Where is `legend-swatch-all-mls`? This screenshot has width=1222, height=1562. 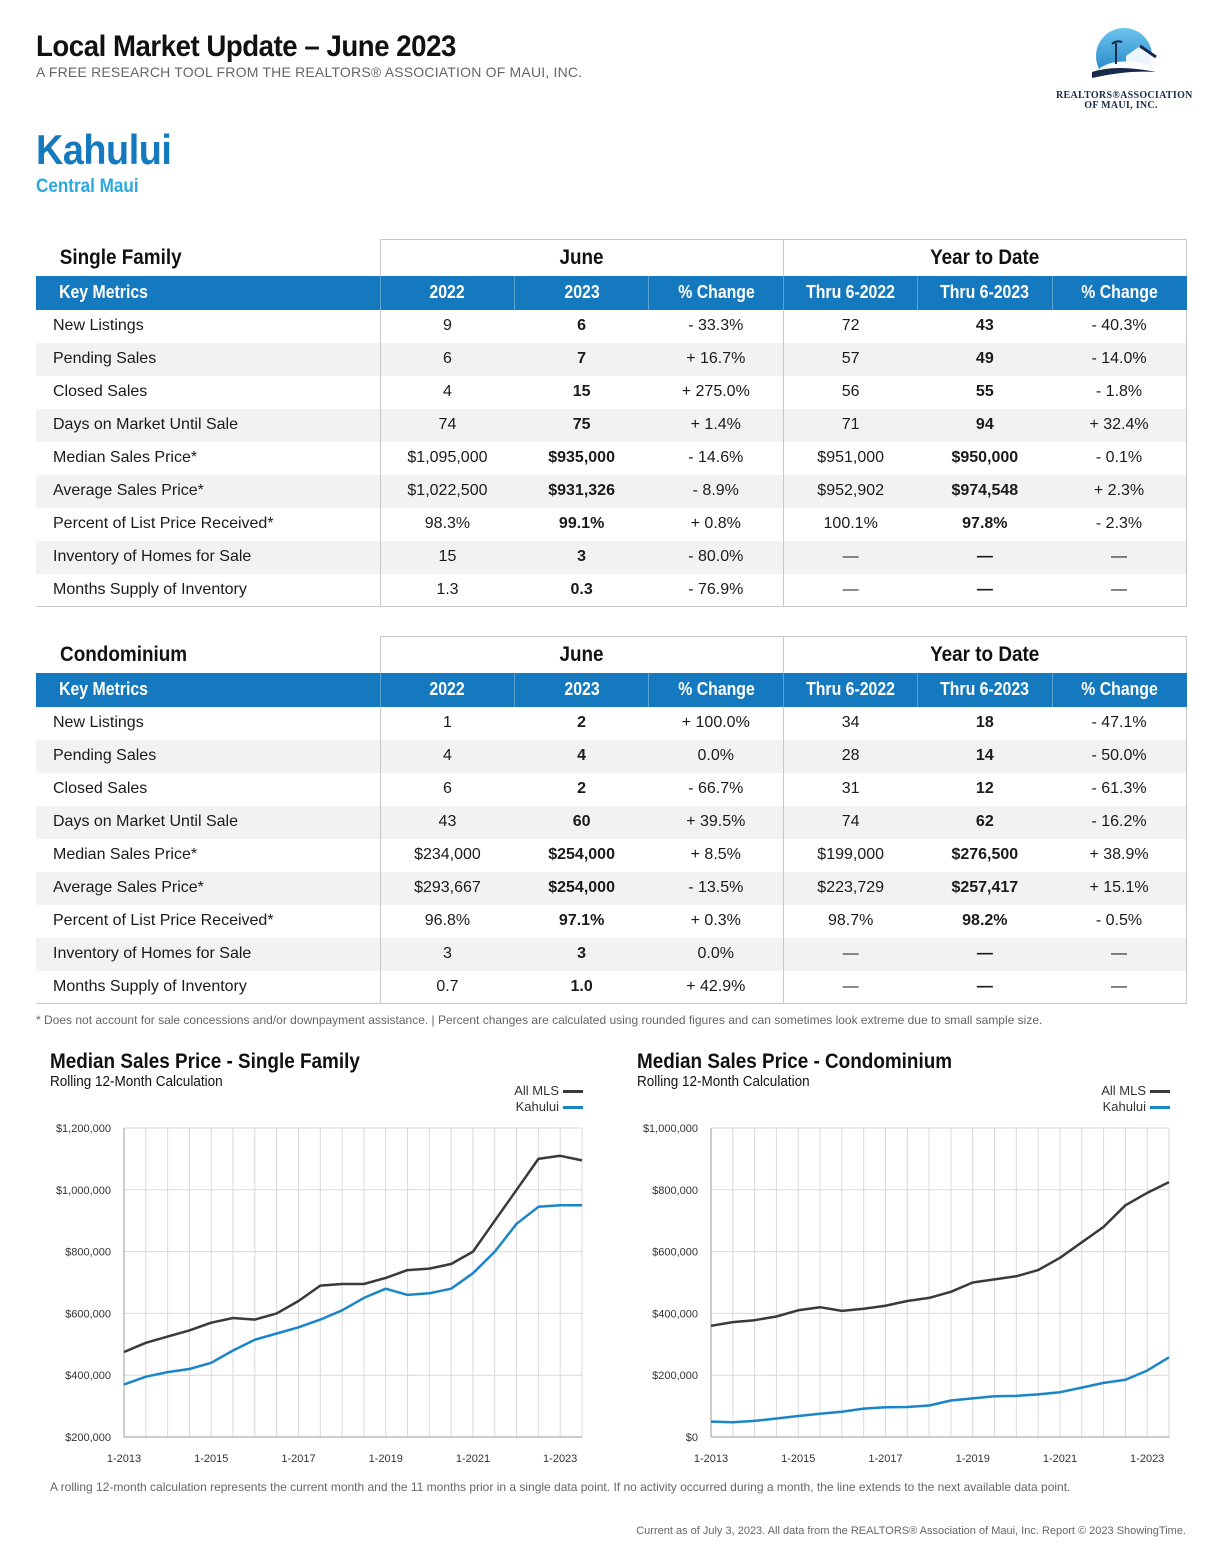
legend-swatch-all-mls is located at coordinates (573, 1092).